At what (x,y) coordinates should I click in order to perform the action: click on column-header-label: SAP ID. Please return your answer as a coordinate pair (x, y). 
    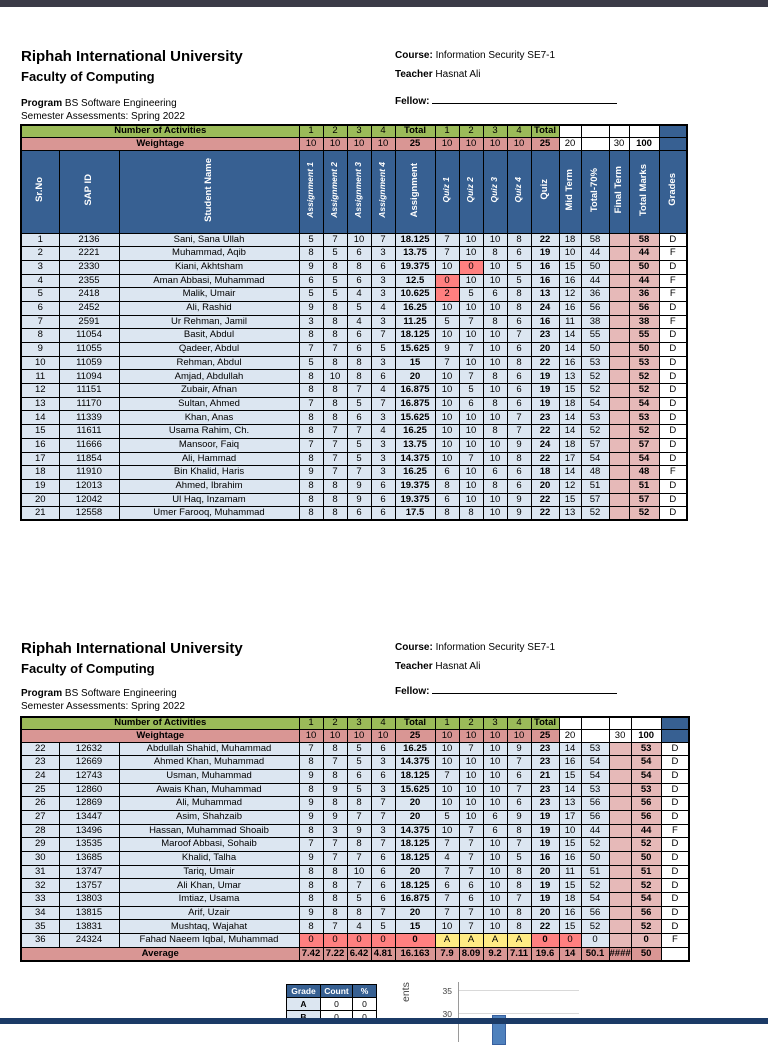
    Looking at the image, I should click on (88, 190).